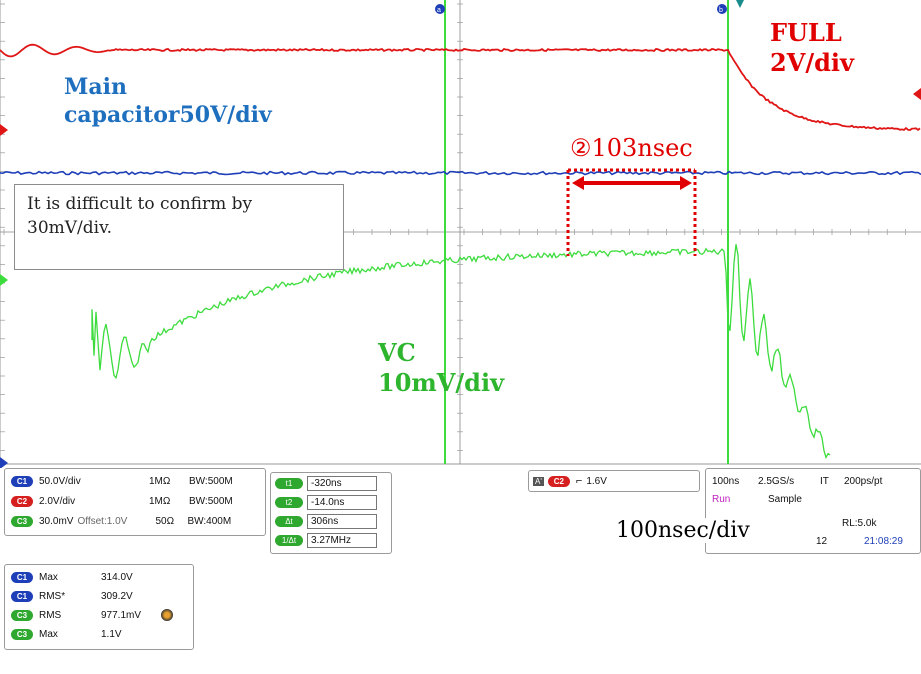 This screenshot has height=674, width=921. What do you see at coordinates (4, 463) in the screenshot?
I see `ch1-level-marker` at bounding box center [4, 463].